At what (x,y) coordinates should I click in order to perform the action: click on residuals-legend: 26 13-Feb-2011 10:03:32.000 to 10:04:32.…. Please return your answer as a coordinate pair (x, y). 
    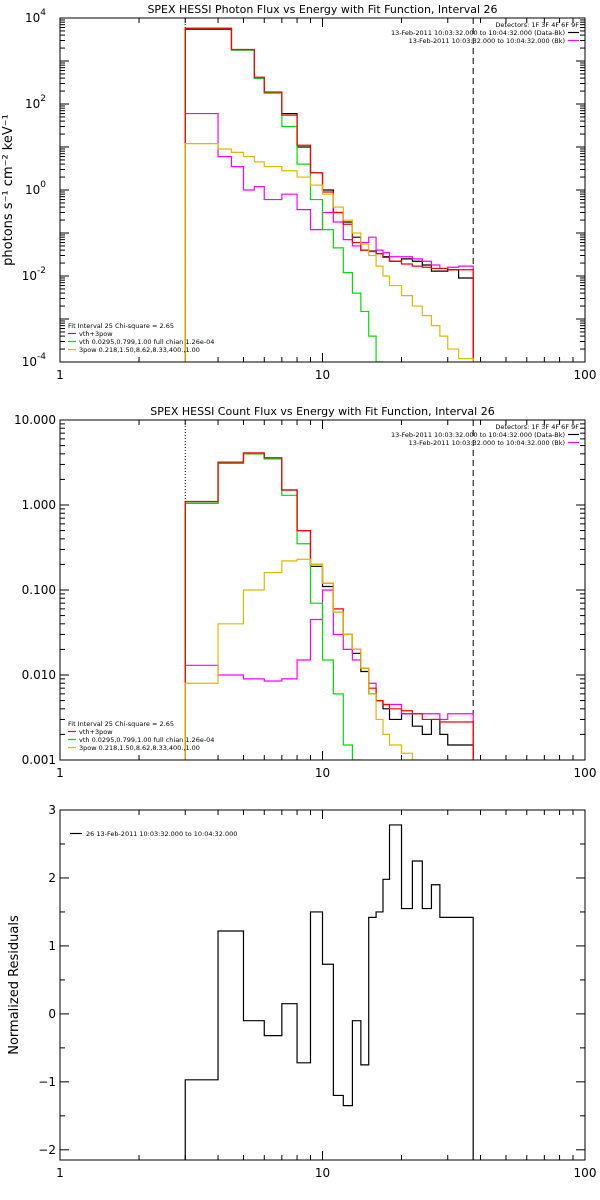
    Looking at the image, I should click on (153, 834).